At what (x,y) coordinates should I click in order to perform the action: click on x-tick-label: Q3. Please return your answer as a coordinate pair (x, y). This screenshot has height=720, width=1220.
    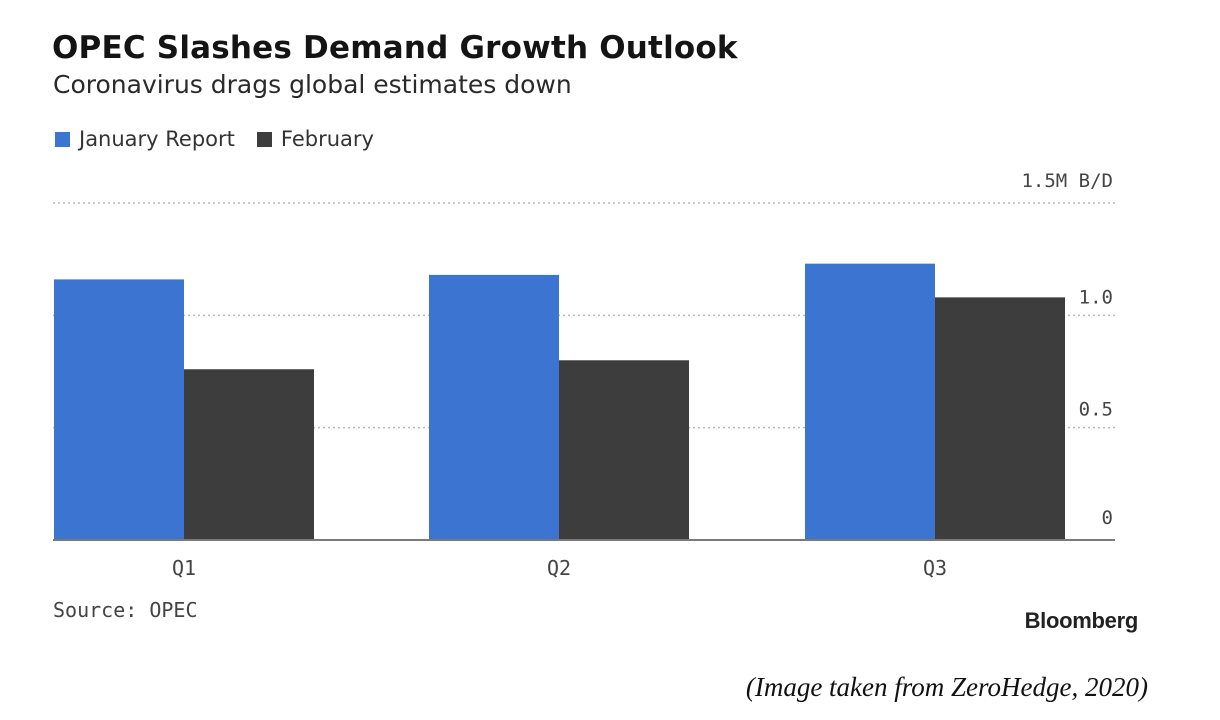
    Looking at the image, I should click on (935, 568).